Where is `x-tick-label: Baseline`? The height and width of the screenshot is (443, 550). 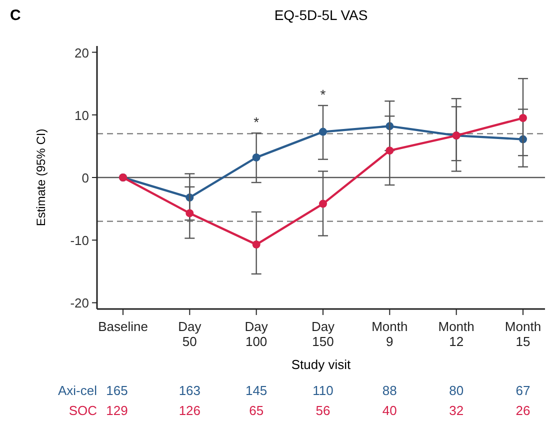
x-tick-label: Baseline is located at coordinates (123, 326).